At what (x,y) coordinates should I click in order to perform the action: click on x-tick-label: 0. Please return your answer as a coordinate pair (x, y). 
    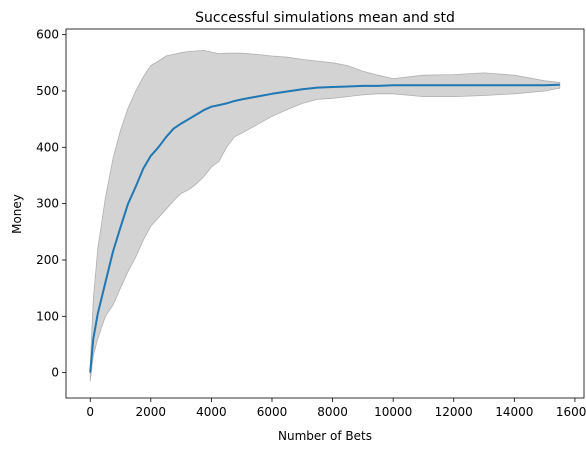
    Looking at the image, I should click on (90, 412).